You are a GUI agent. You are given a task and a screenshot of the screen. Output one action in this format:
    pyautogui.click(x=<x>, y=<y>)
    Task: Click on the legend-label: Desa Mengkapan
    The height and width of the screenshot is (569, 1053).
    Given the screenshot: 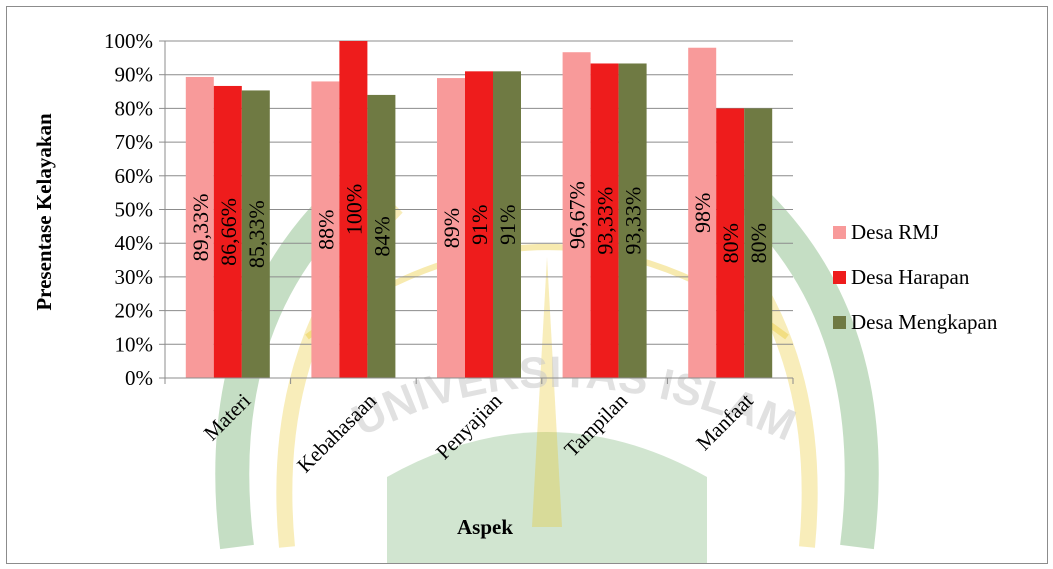 What is the action you would take?
    pyautogui.click(x=924, y=322)
    